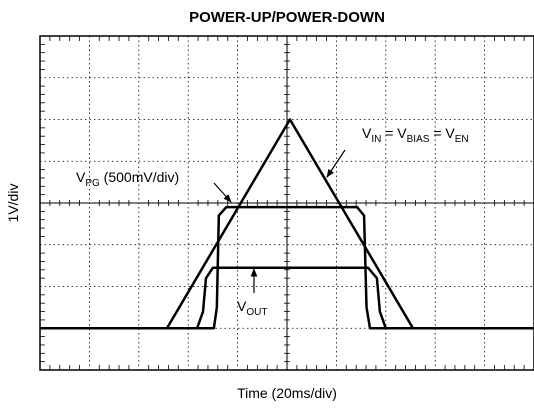 Image resolution: width=534 pixels, height=409 pixels. I want to click on annotation: VPG (500mV/div), so click(127, 179).